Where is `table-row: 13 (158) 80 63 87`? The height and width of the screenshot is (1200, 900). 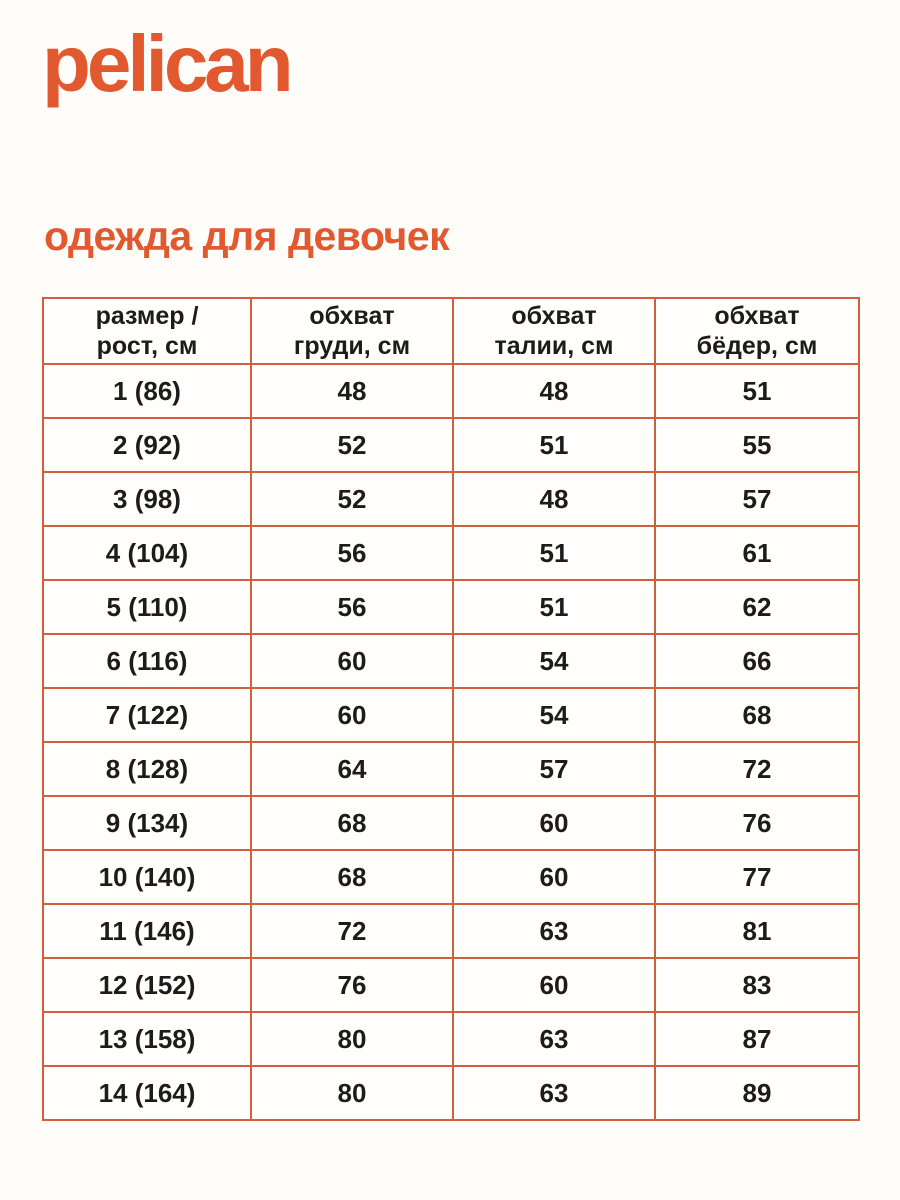
table-row: 13 (158) 80 63 87 is located at coordinates (451, 1039).